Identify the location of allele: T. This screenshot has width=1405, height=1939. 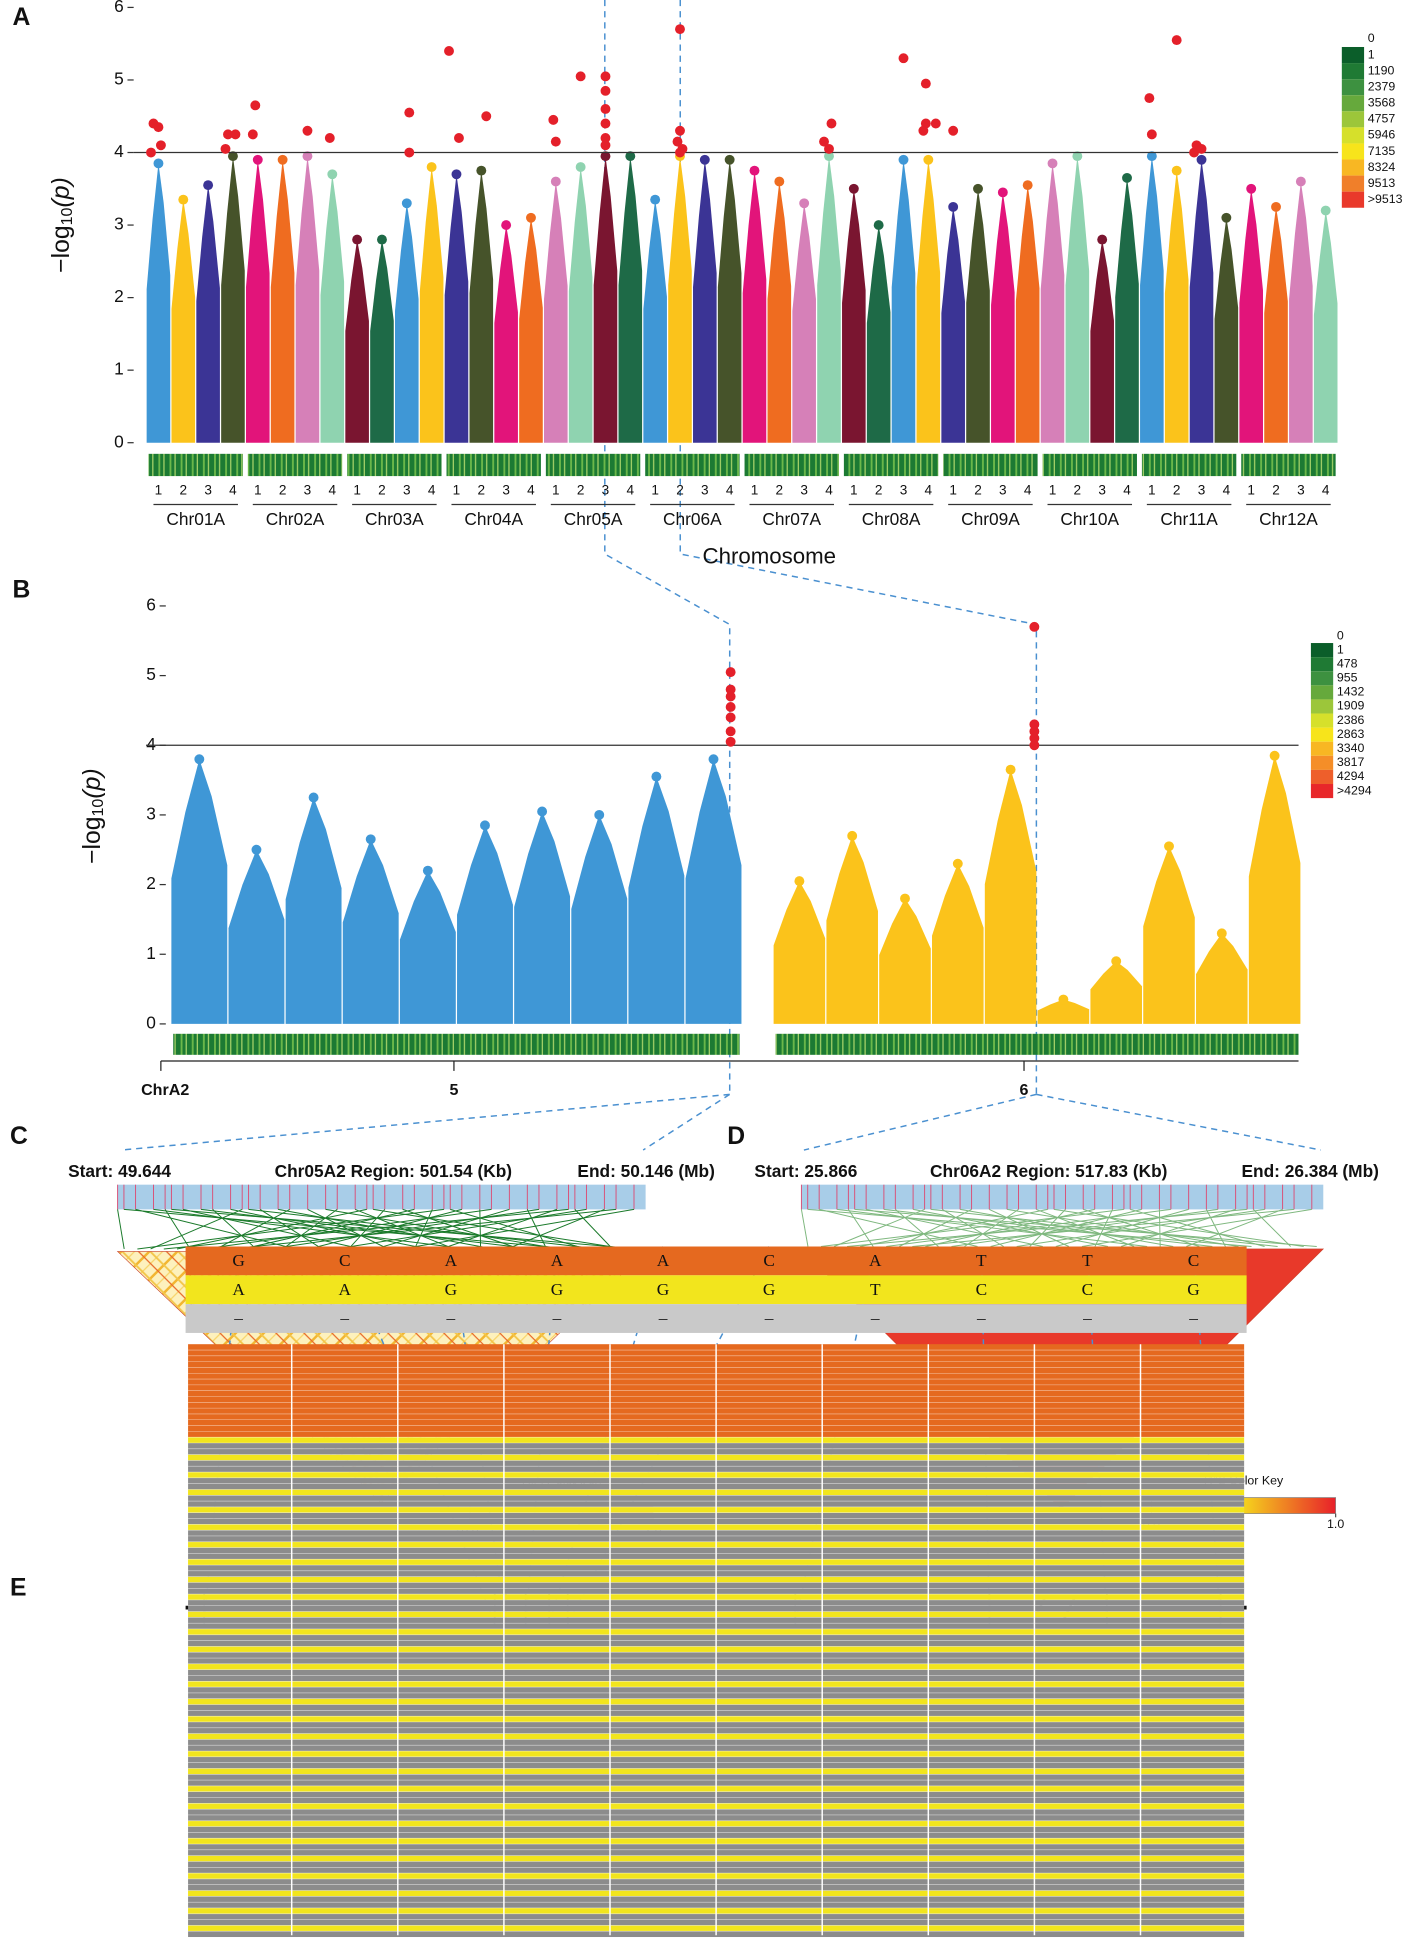
(875, 1289).